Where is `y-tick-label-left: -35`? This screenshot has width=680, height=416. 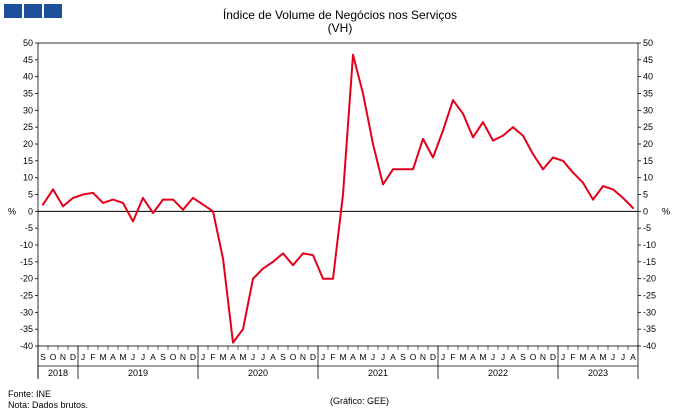 y-tick-label-left: -35 is located at coordinates (26, 329).